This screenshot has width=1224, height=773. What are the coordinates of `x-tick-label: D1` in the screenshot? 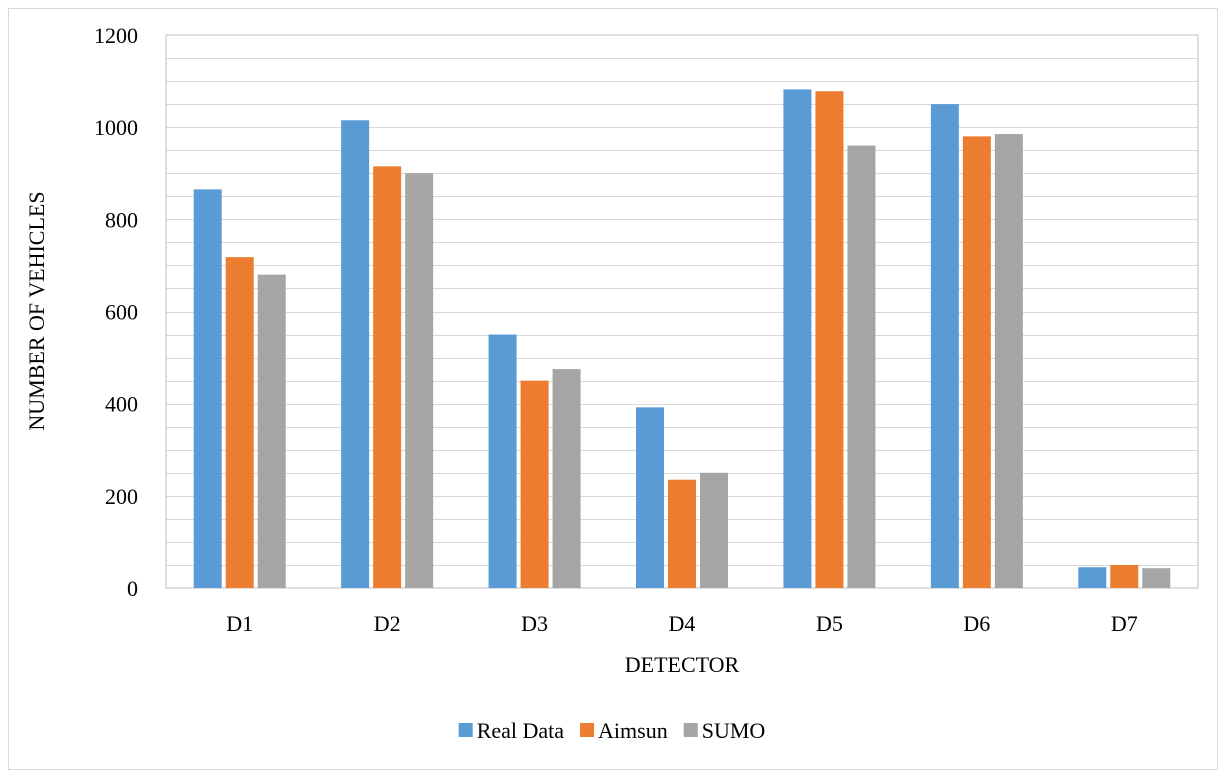 It's located at (239, 623).